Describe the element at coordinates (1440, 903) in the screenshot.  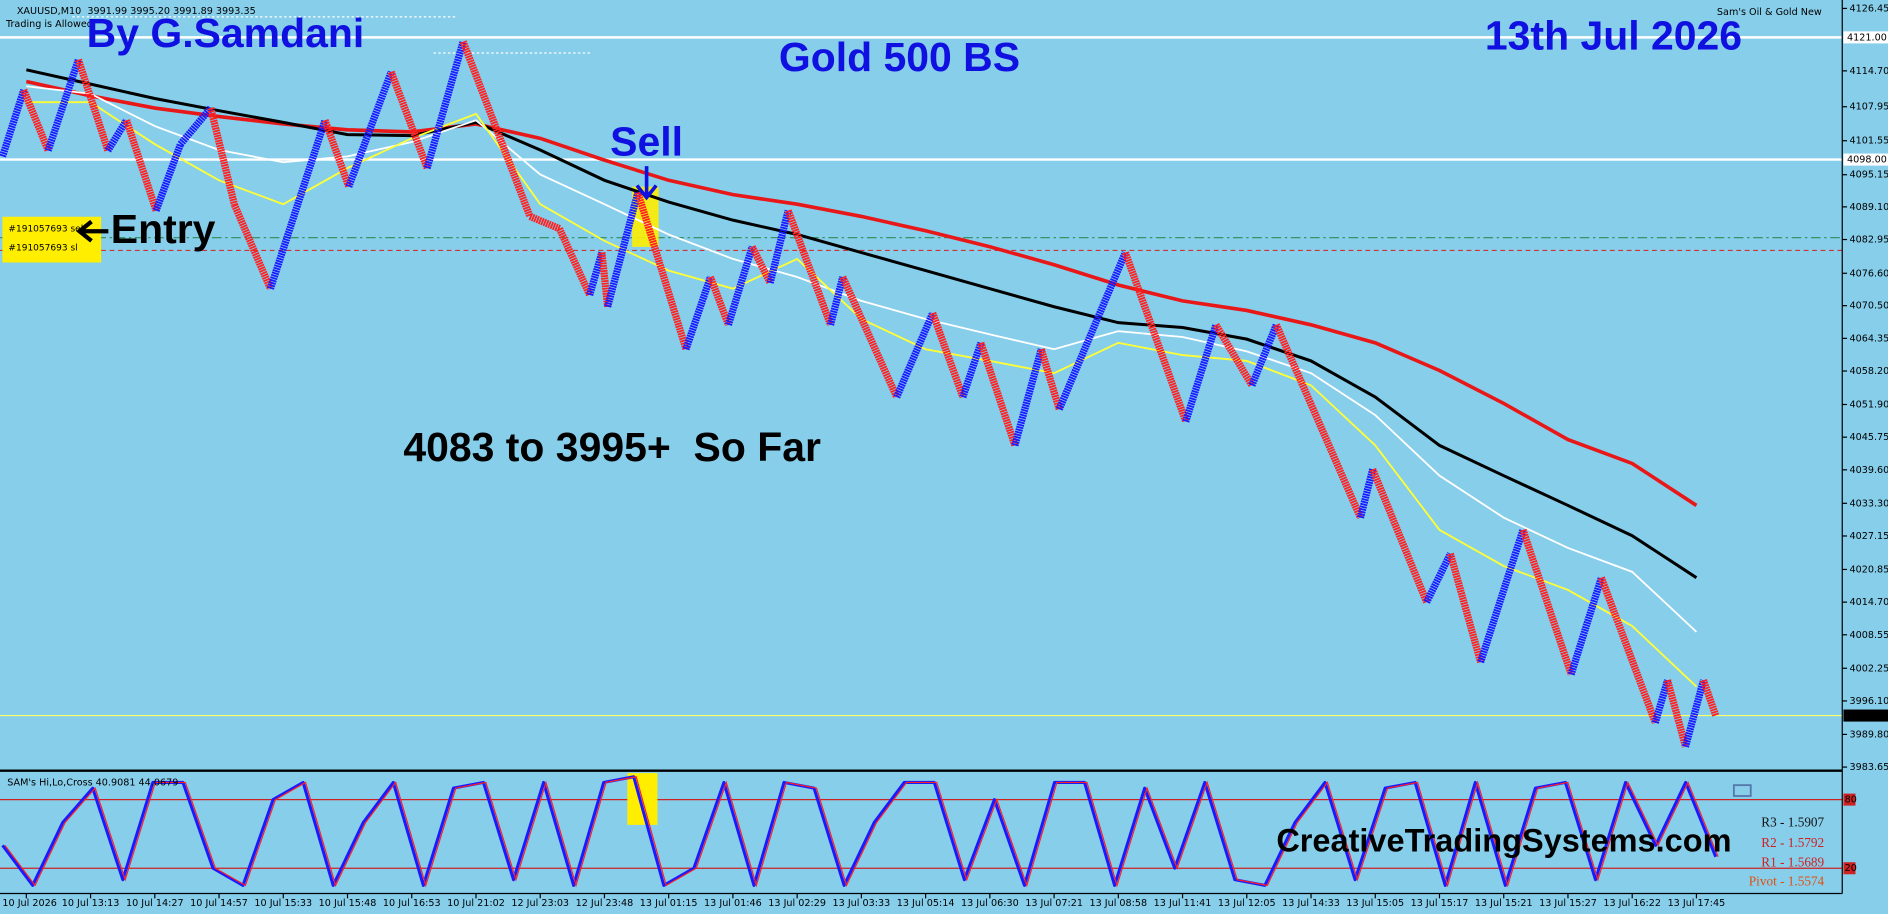
I see `x-tick-label: 13 Jul 15:17` at that location.